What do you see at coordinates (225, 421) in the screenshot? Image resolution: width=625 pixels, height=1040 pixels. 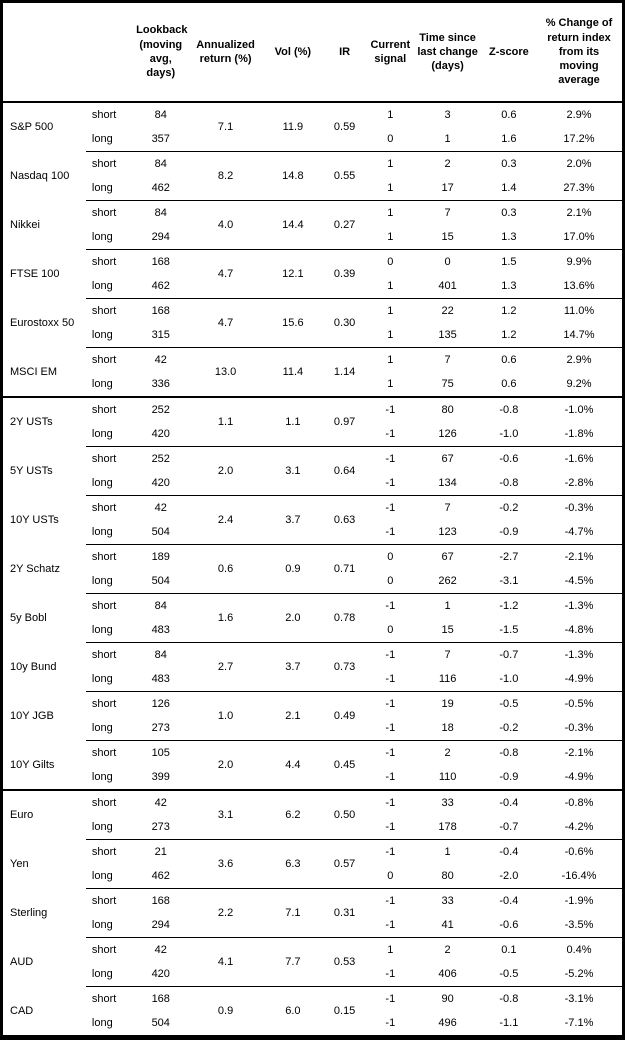 I see `annualized-return-cell: 1.1` at bounding box center [225, 421].